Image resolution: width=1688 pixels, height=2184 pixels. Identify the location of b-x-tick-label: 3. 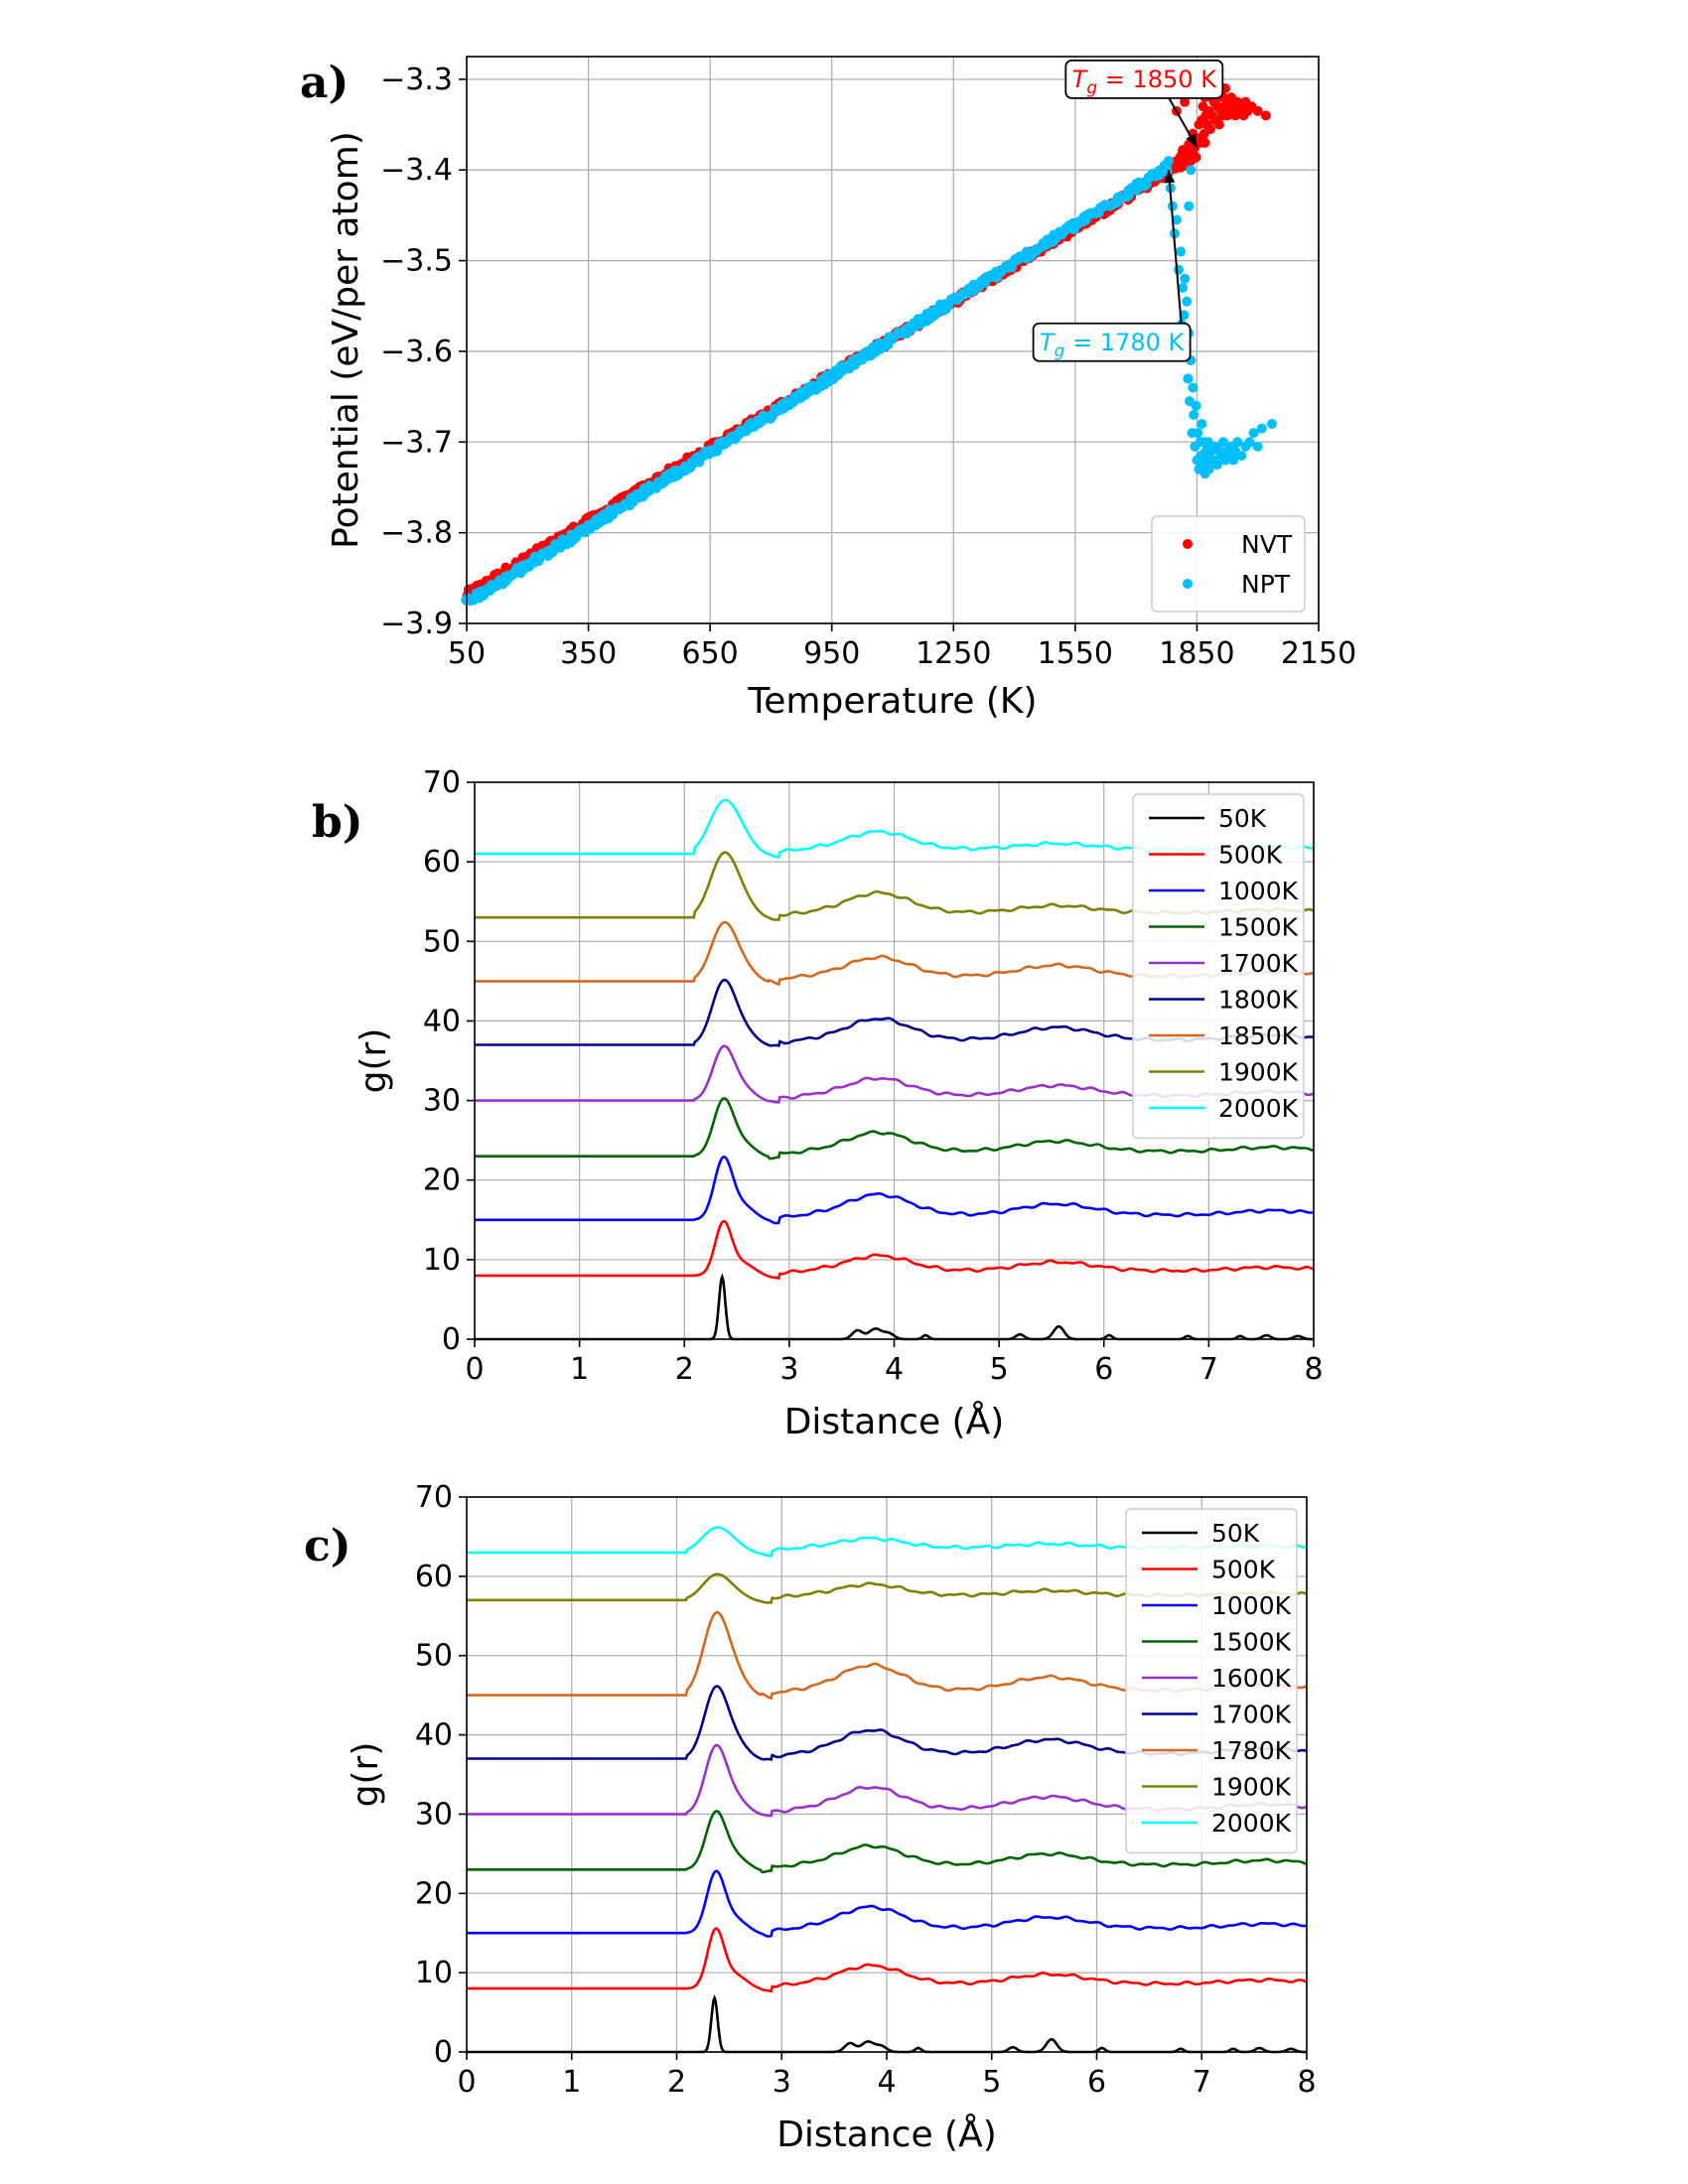
(788, 1369).